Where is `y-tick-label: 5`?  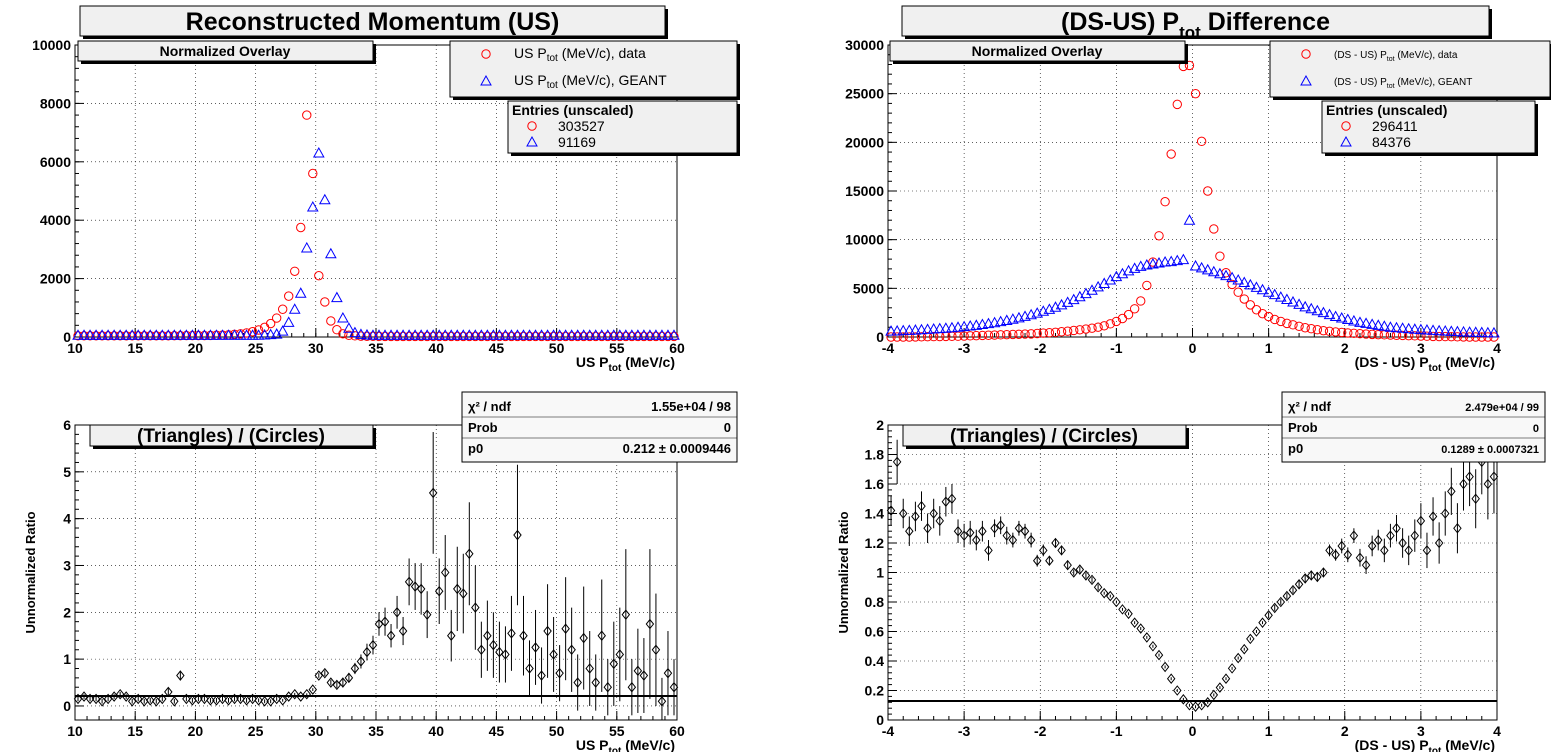 y-tick-label: 5 is located at coordinates (67, 472).